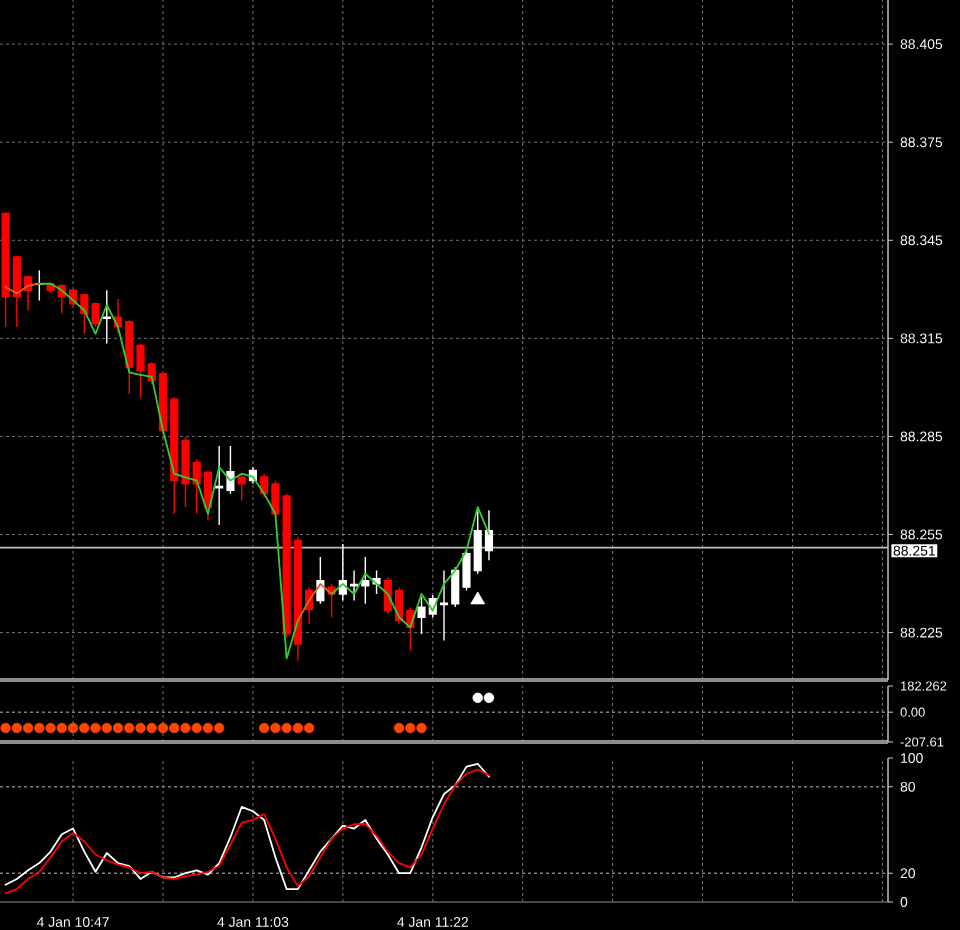 The image size is (960, 930). What do you see at coordinates (241, 487) in the screenshot?
I see `candlestick` at bounding box center [241, 487].